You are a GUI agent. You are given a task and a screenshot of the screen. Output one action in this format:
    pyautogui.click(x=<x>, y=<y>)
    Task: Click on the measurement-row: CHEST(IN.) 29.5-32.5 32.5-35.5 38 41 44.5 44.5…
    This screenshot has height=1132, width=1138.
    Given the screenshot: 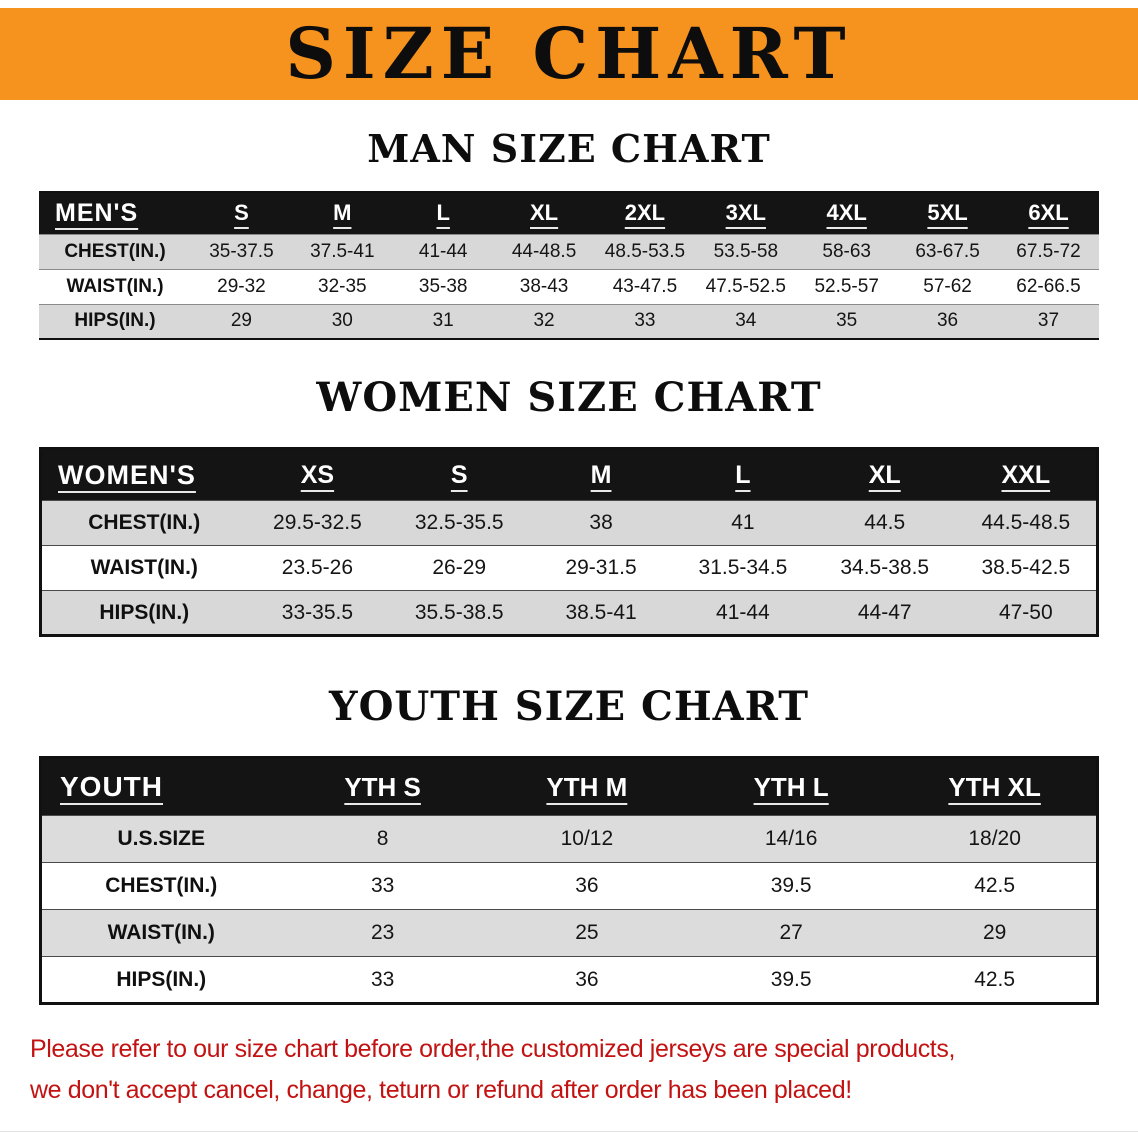 What is the action you would take?
    pyautogui.click(x=569, y=523)
    